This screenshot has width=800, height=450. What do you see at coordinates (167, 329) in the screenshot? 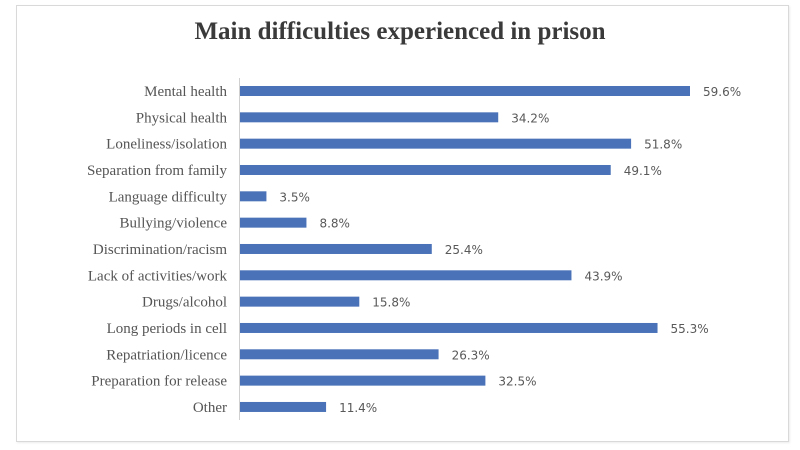
I see `category-label: Long periods in cell` at bounding box center [167, 329].